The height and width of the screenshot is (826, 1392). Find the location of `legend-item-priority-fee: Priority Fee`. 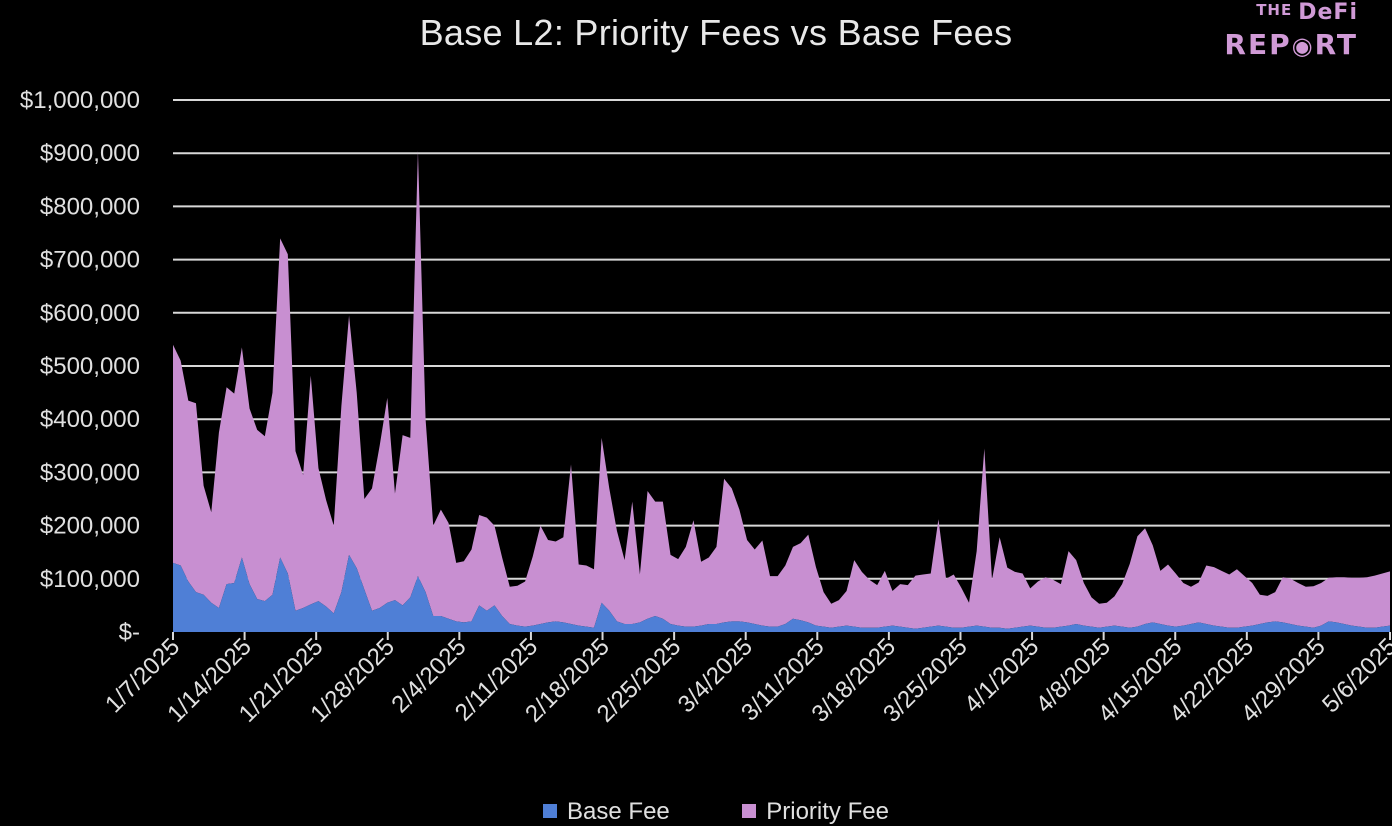

legend-item-priority-fee: Priority Fee is located at coordinates (815, 812).